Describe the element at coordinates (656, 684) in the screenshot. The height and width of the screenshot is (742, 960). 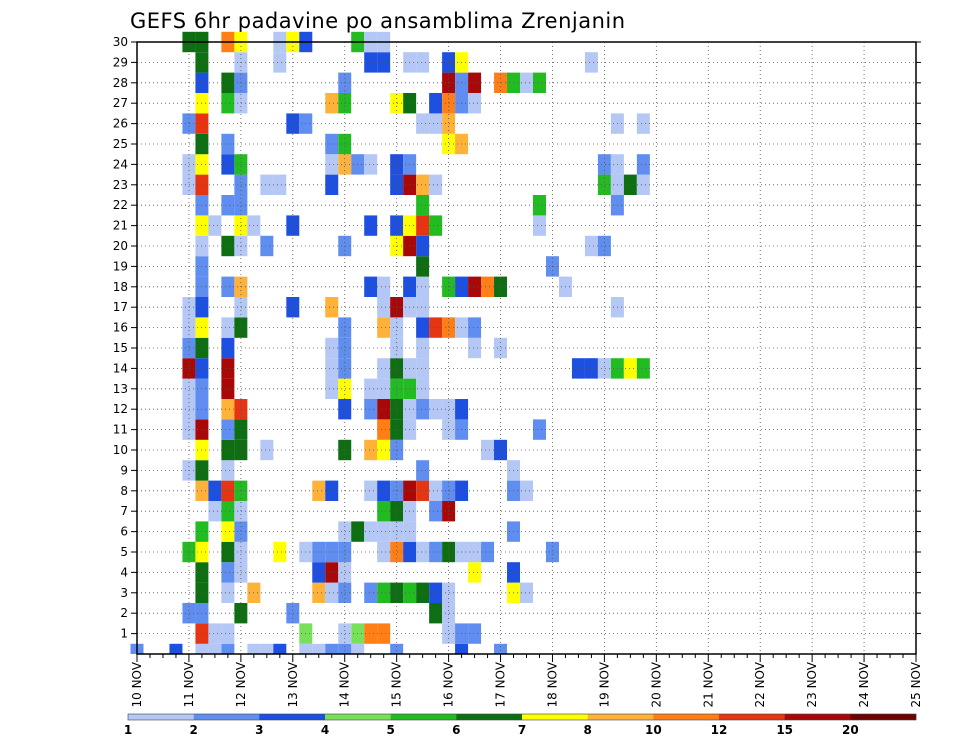
I see `x-tick-label: 20 NOV` at that location.